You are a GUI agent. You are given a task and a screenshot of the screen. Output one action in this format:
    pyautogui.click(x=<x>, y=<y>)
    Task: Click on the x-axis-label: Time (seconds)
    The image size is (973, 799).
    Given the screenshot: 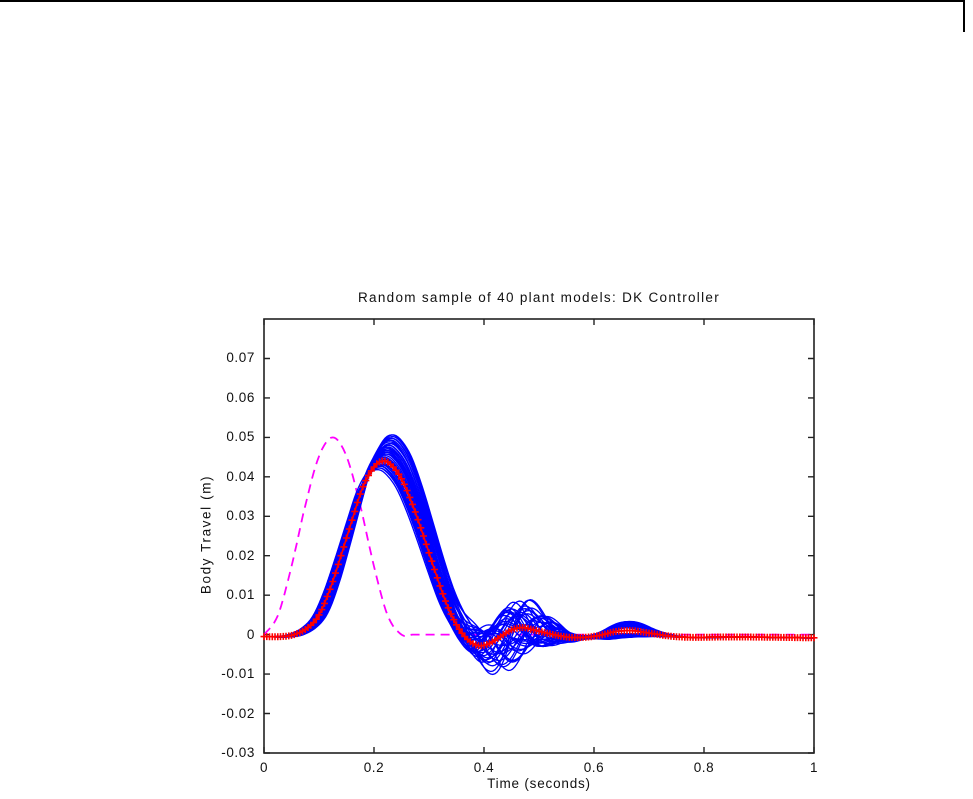 What is the action you would take?
    pyautogui.click(x=539, y=783)
    